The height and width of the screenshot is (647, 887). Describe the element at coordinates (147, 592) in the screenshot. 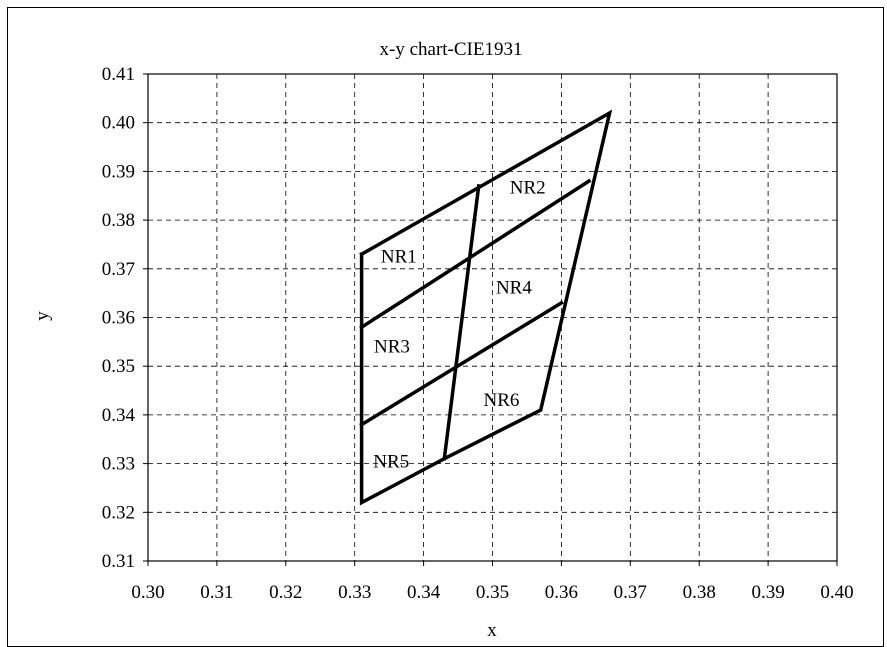

I see `x-tick-label: 0.30` at that location.